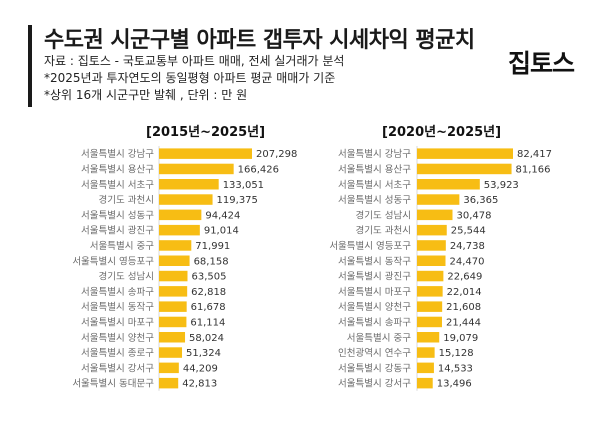 Image resolution: width=602 pixels, height=427 pixels. Describe the element at coordinates (464, 292) in the screenshot. I see `value-label: 22,014` at that location.